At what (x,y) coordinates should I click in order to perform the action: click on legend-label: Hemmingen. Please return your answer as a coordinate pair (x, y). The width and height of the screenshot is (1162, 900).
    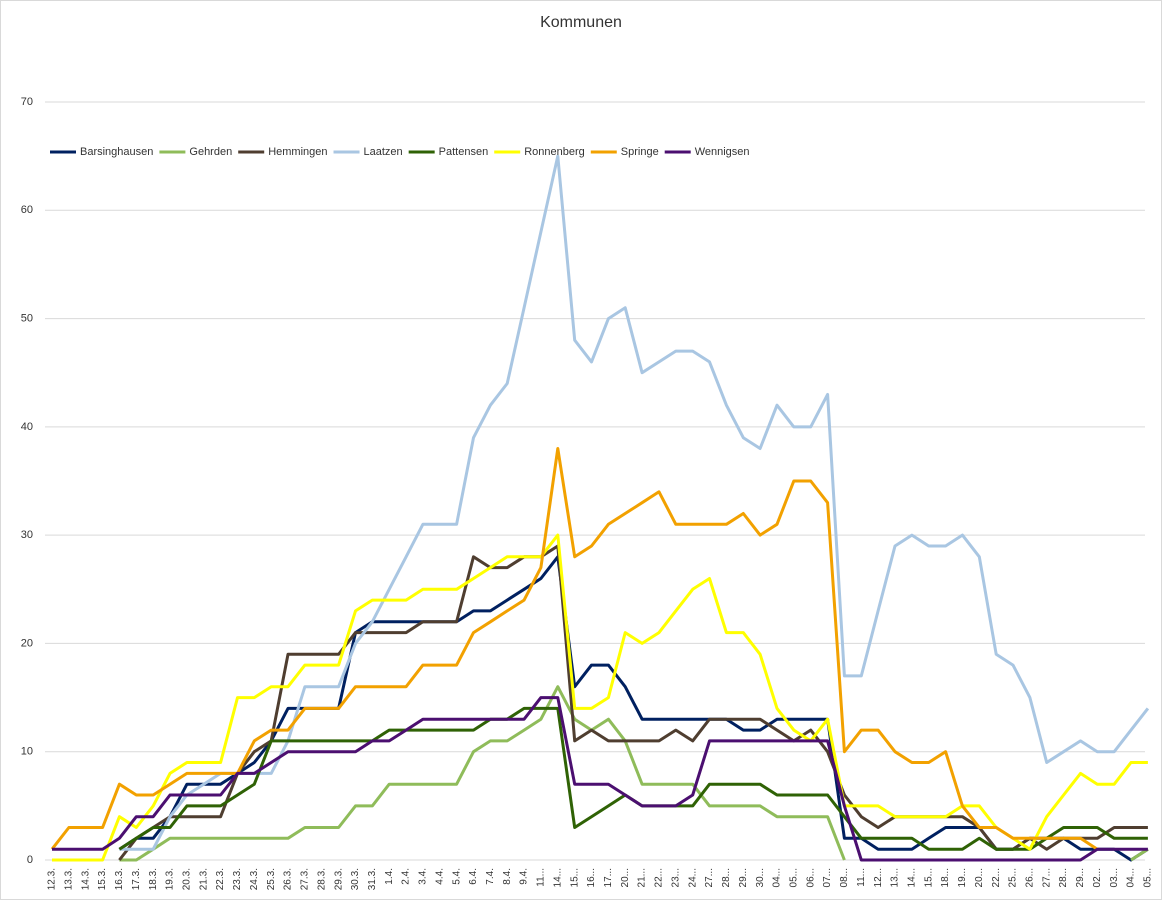
    Looking at the image, I should click on (297, 152).